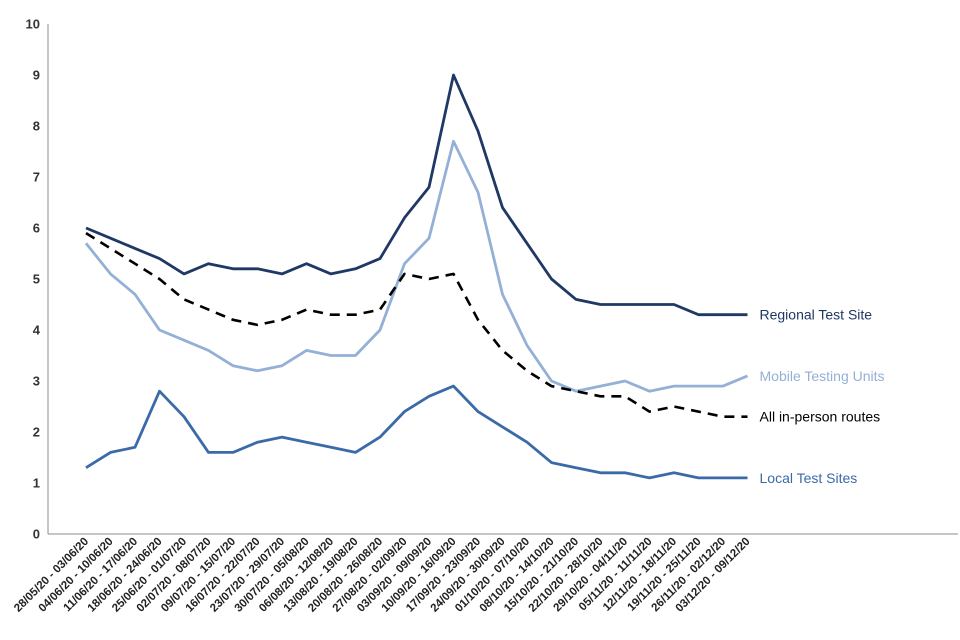  I want to click on y-tick-label: 3, so click(36, 381).